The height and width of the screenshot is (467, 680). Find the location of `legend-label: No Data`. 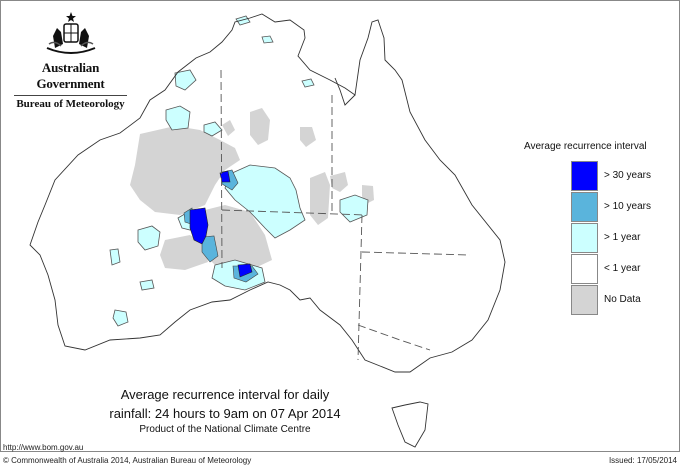

legend-label: No Data is located at coordinates (622, 299).